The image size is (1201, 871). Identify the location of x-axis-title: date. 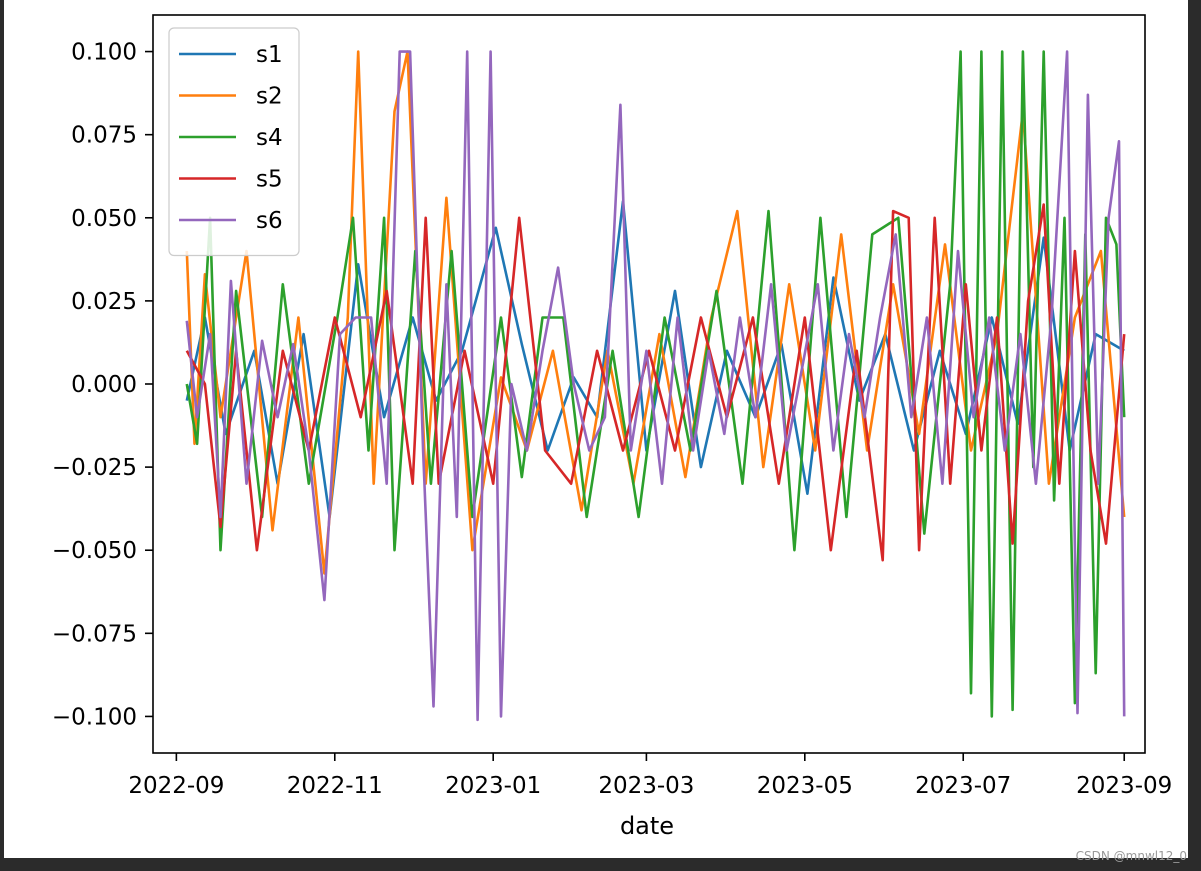
(647, 826).